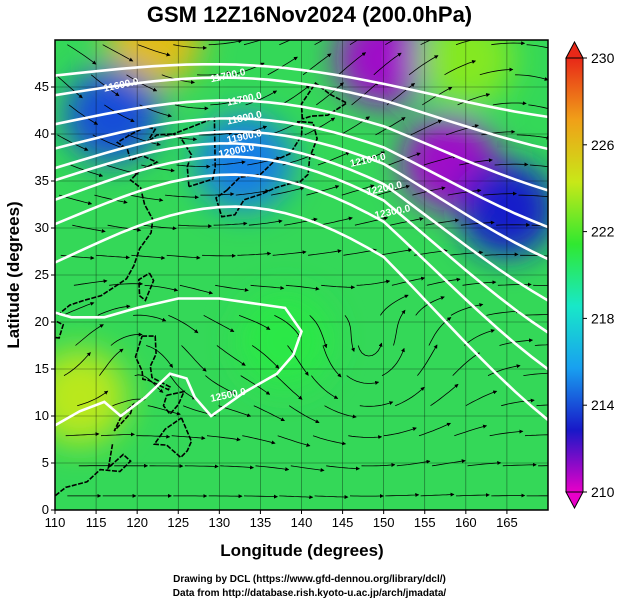 The image size is (619, 605). Describe the element at coordinates (425, 522) in the screenshot. I see `x-tick-label: 155` at that location.